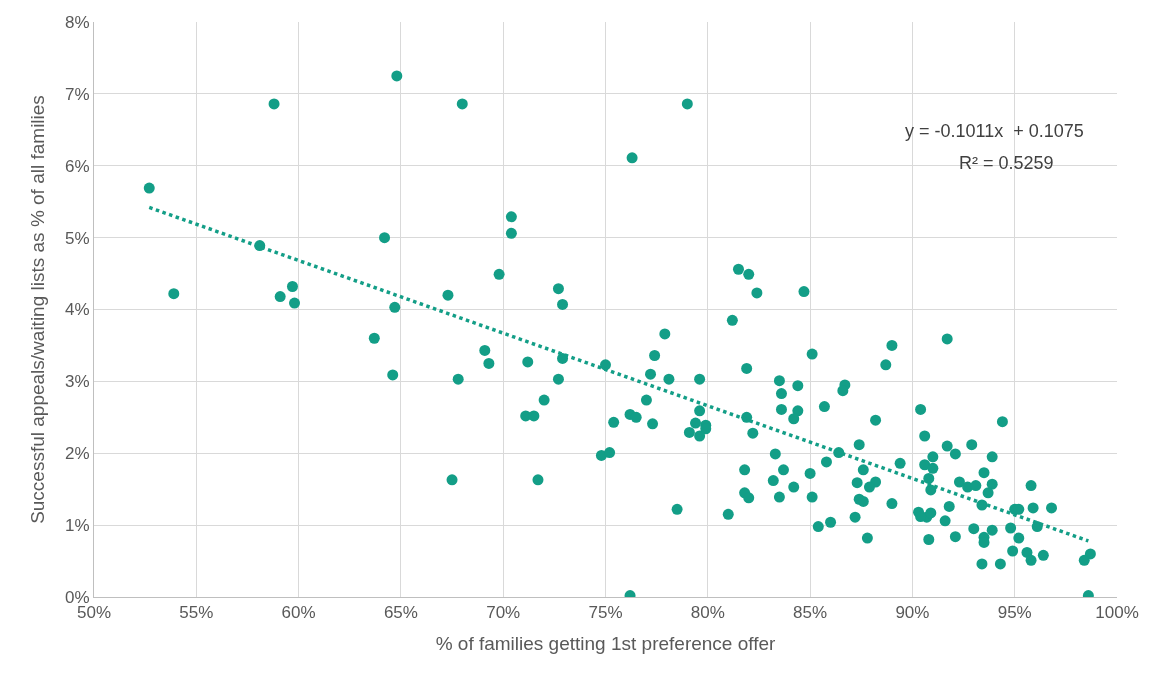  What do you see at coordinates (77, 22) in the screenshot?
I see `y-tick-label: 8%` at bounding box center [77, 22].